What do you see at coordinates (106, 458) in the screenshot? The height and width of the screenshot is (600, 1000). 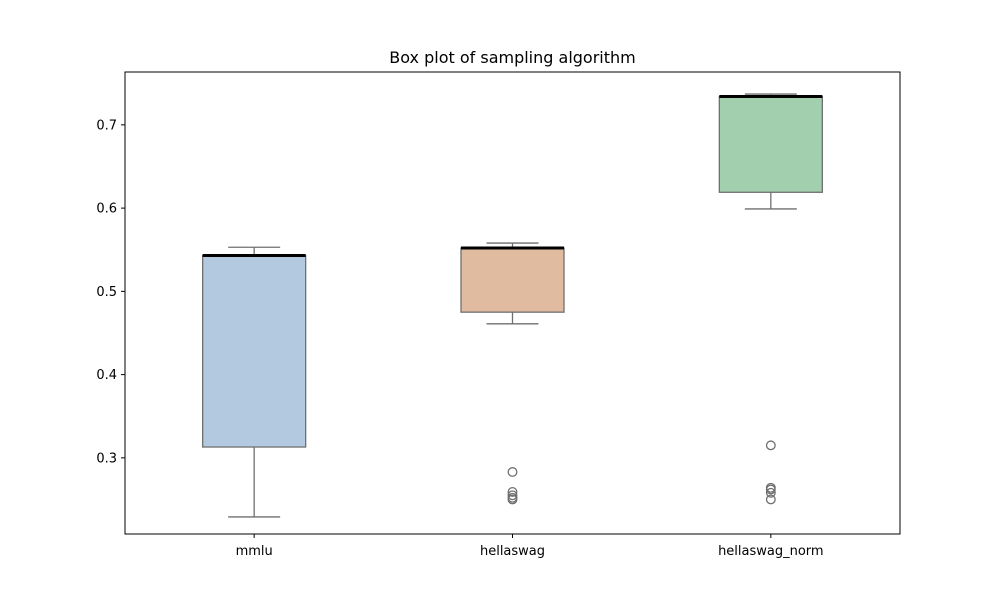 I see `y-tick-label: 0.3` at bounding box center [106, 458].